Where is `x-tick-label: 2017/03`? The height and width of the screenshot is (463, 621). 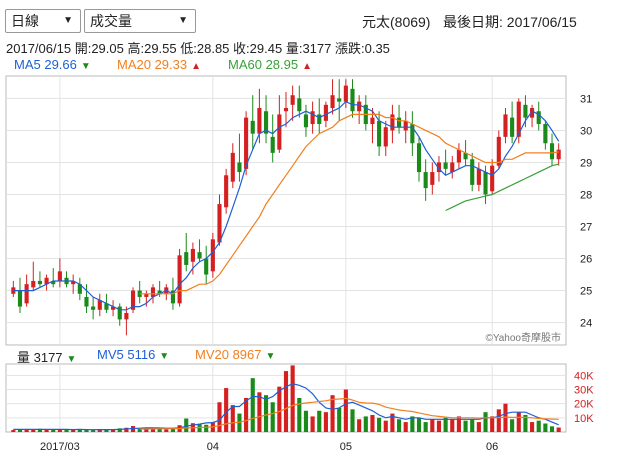
x-tick-label: 2017/03 is located at coordinates (60, 447).